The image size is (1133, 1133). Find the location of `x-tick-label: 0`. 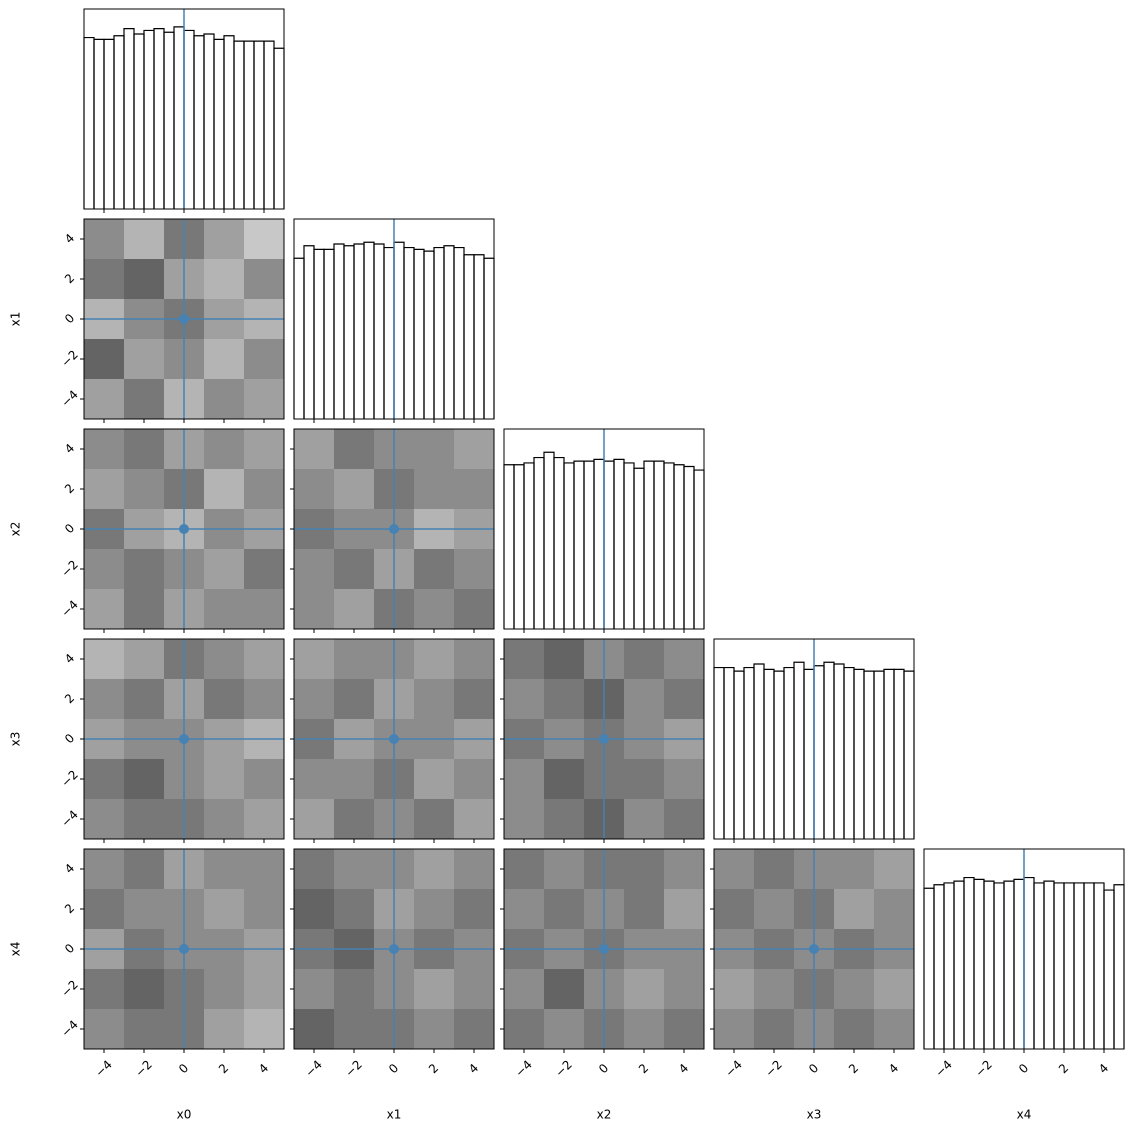

x-tick-label: 0 is located at coordinates (603, 1068).